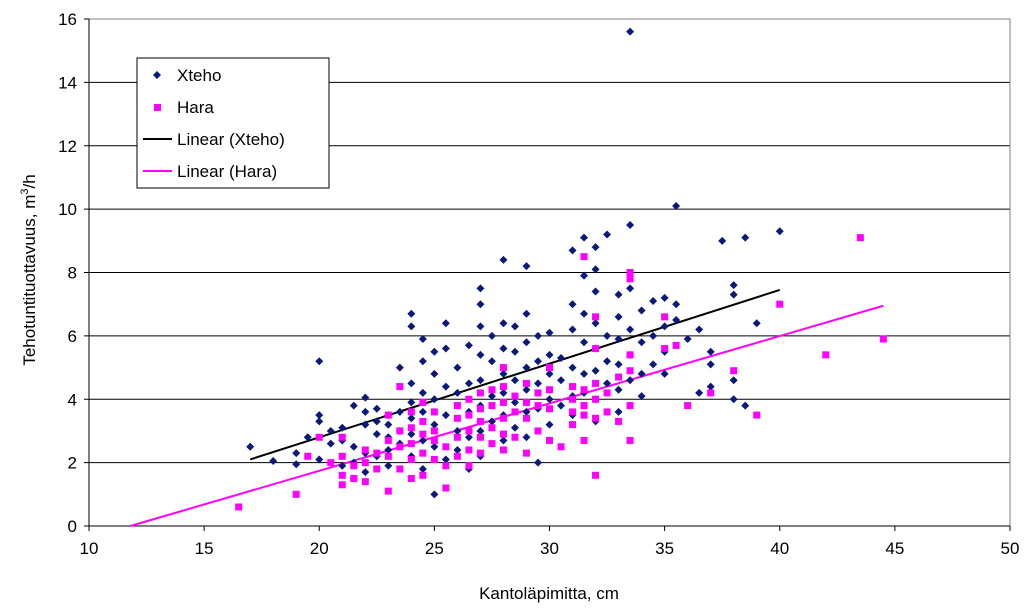  What do you see at coordinates (515, 374) in the screenshot?
I see `trendline-xteho` at bounding box center [515, 374].